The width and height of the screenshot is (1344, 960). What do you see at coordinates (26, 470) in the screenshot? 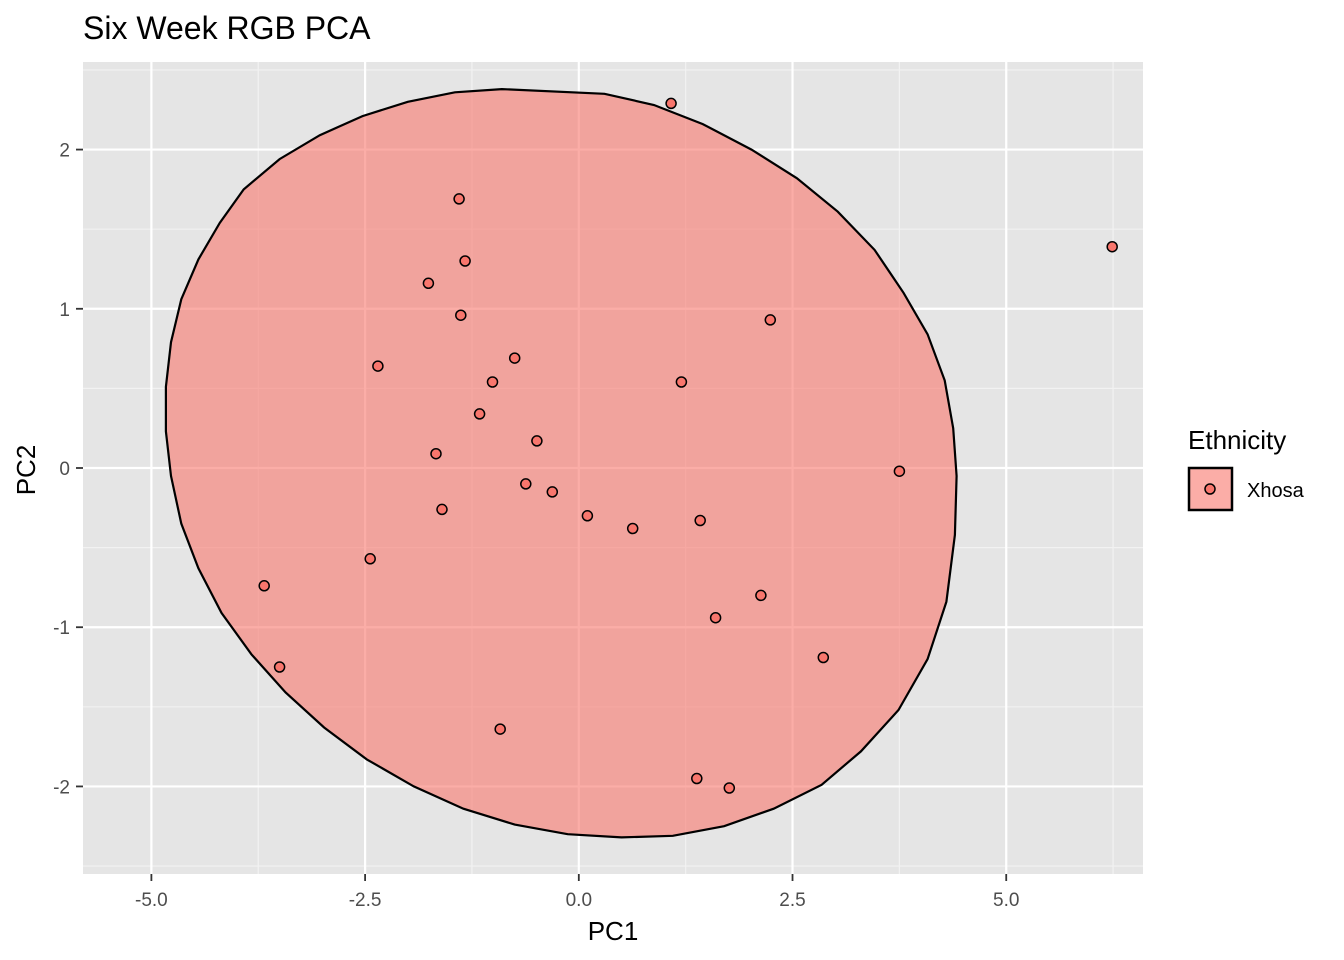
I see `y-axis-title: PC2` at bounding box center [26, 470].